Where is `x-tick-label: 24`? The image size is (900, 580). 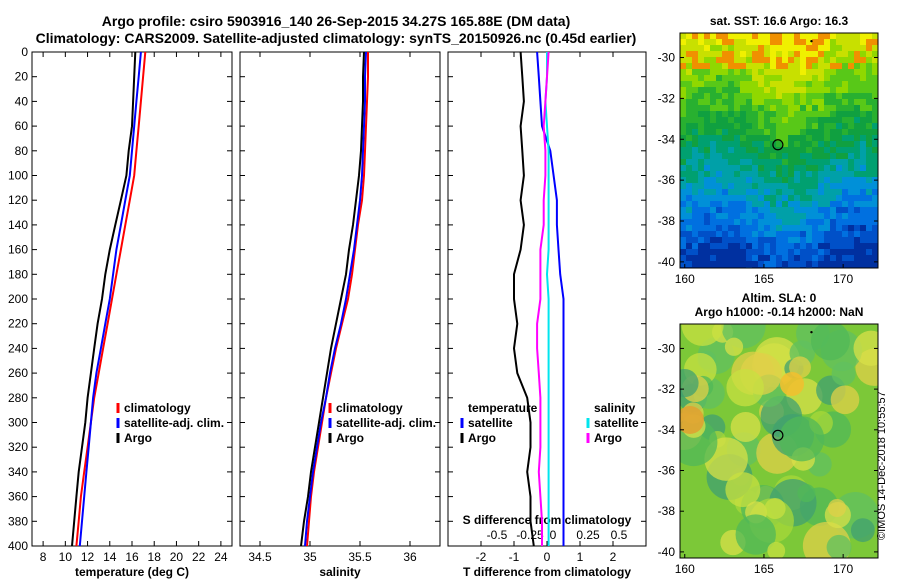 x-tick-label: 24 is located at coordinates (221, 557).